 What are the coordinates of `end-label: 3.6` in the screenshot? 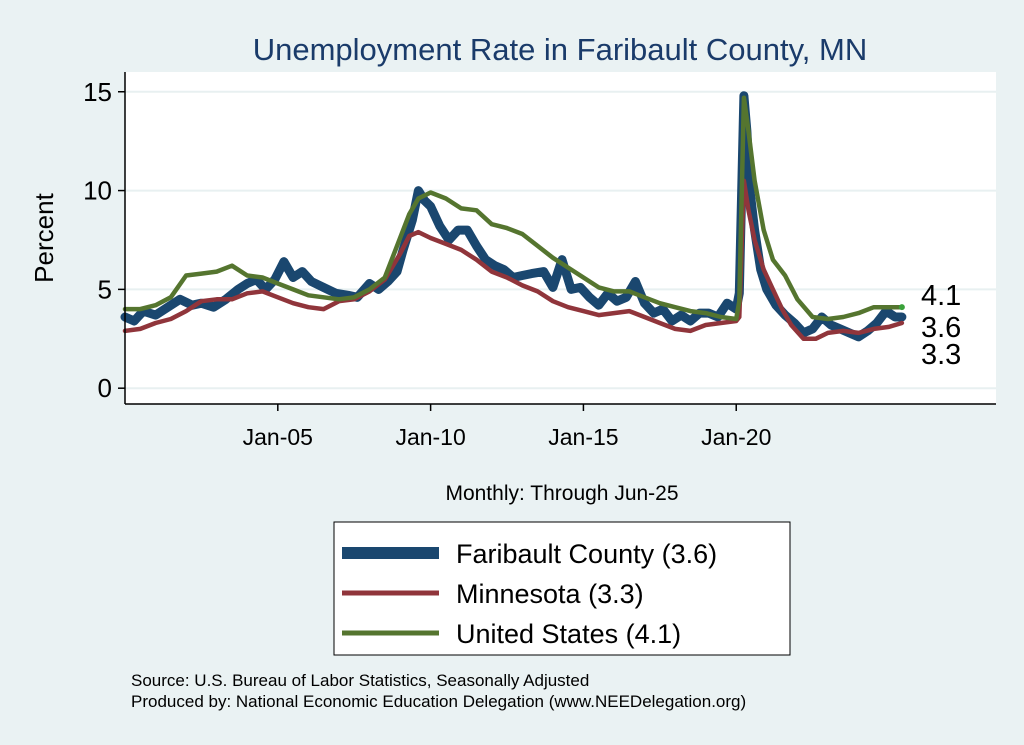 It's located at (941, 328).